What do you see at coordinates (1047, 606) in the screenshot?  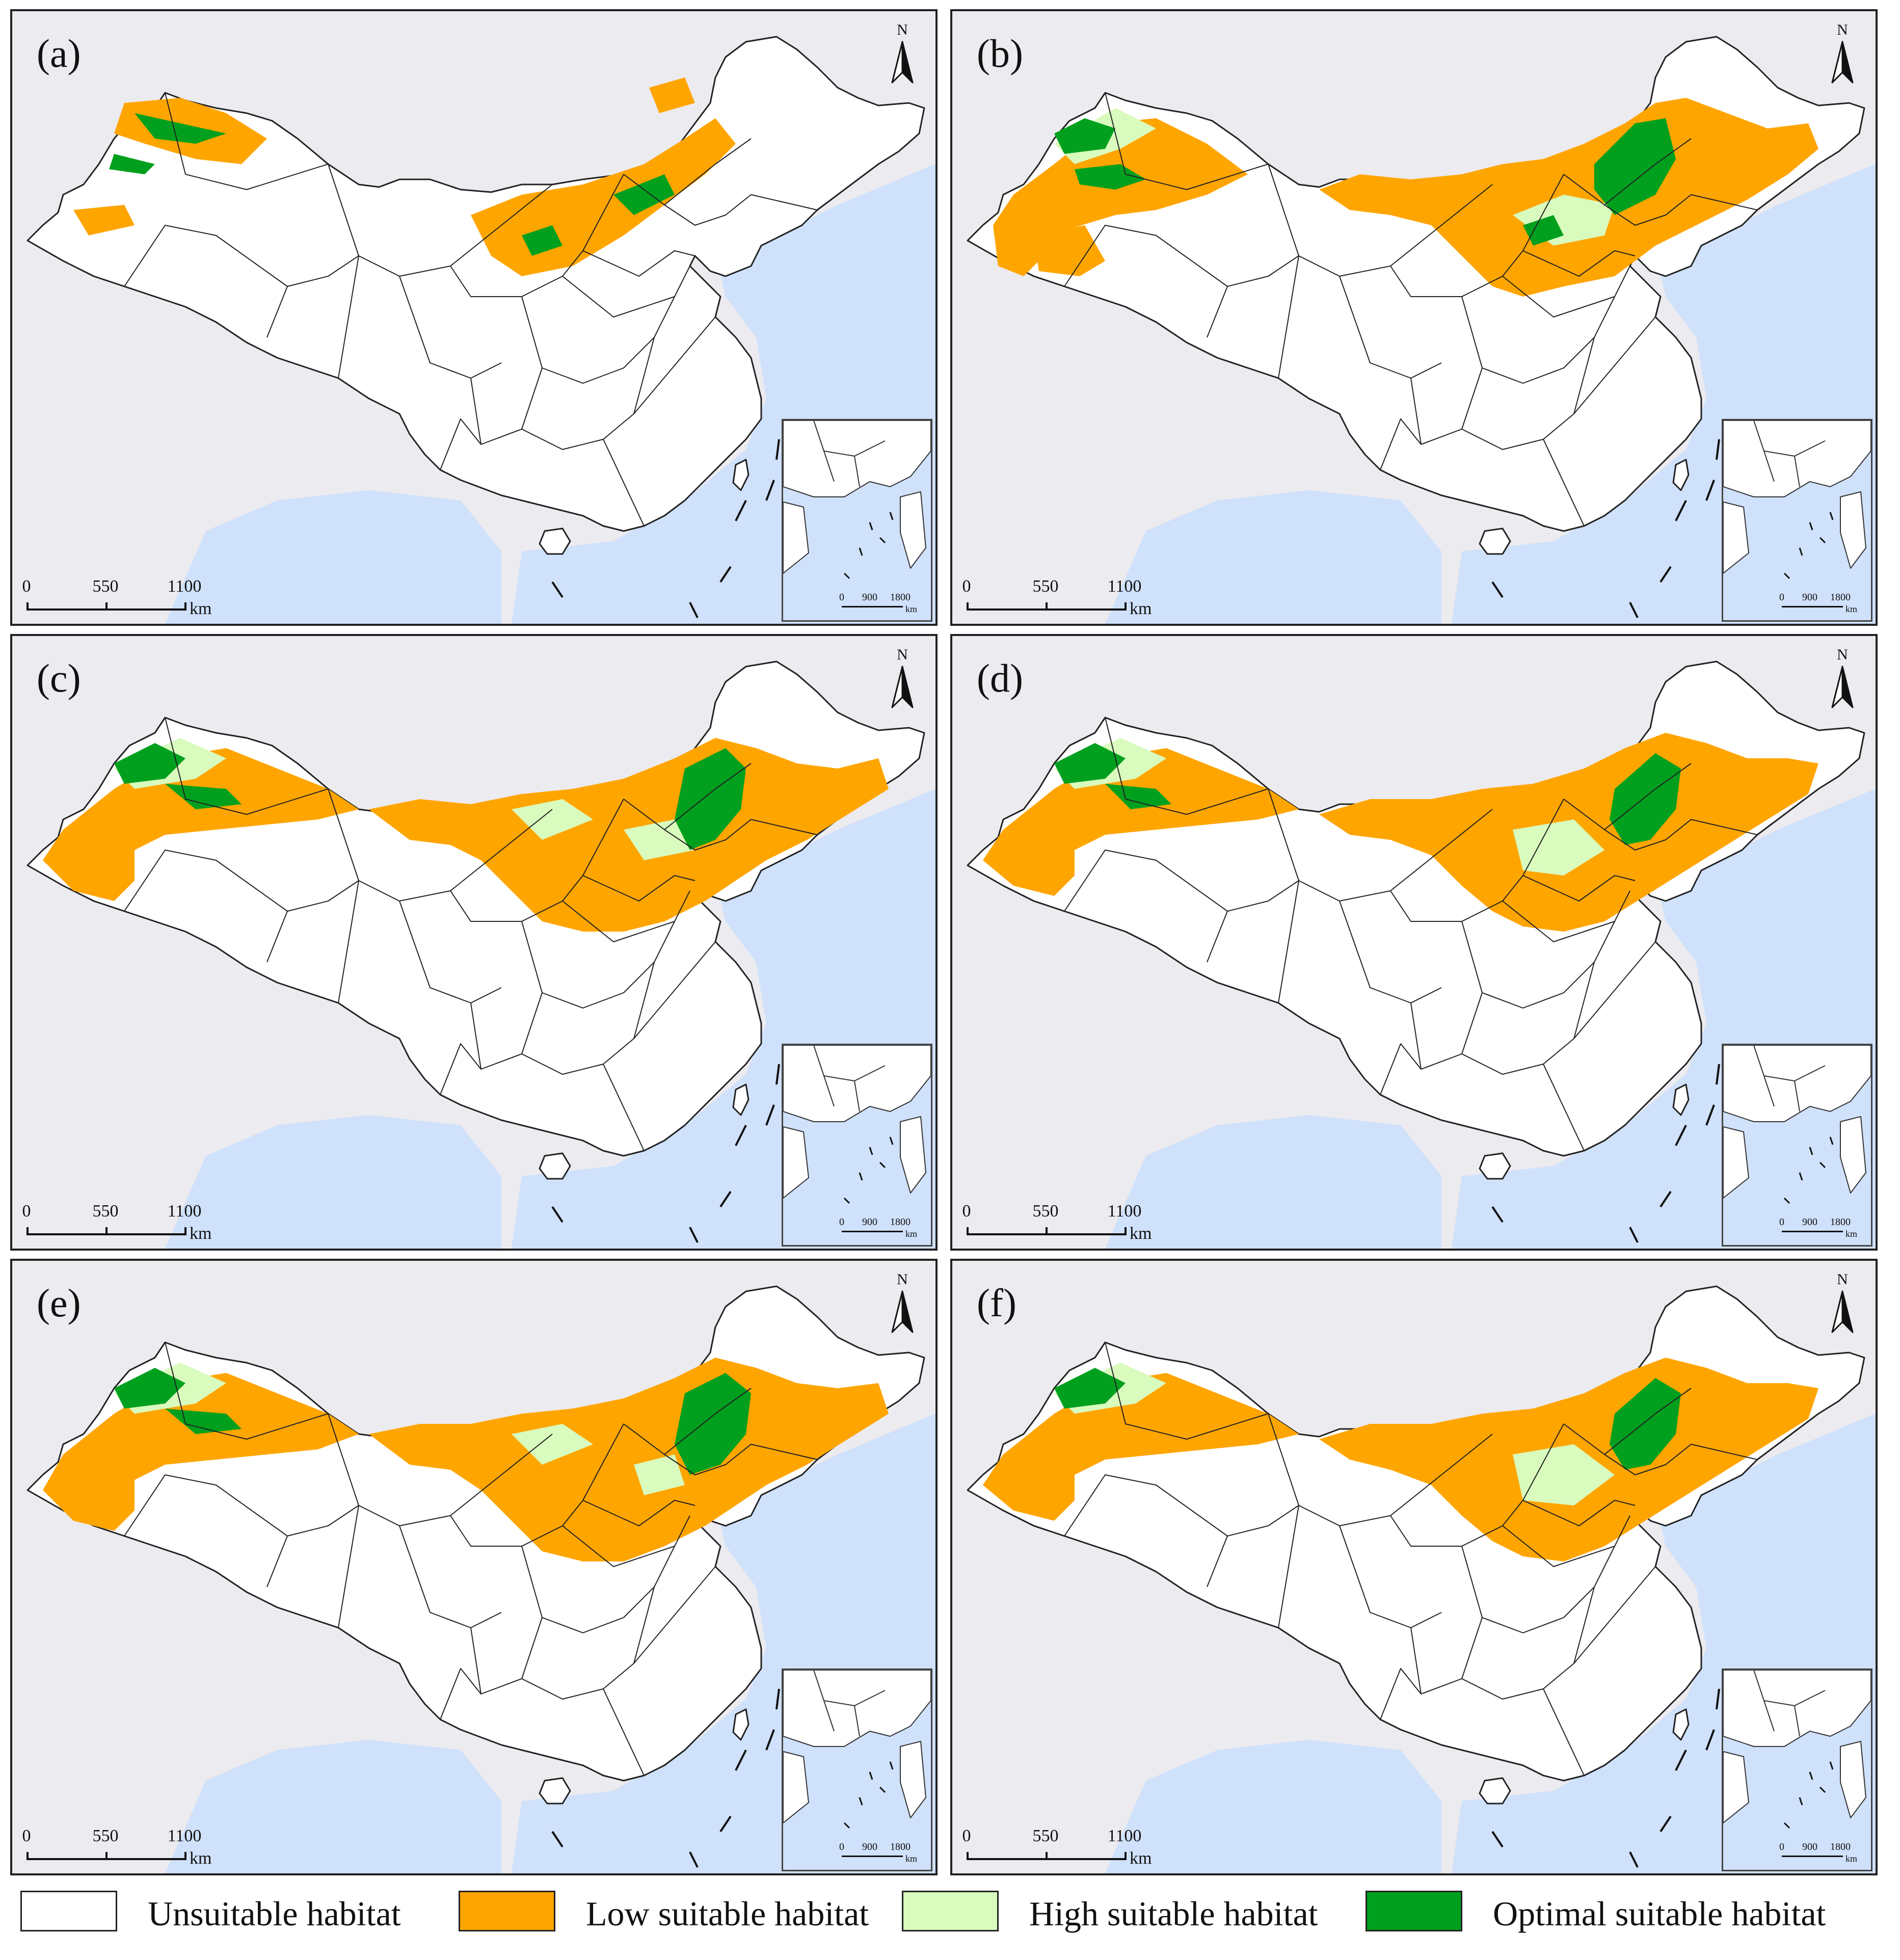 I see `scale-tick-mark` at bounding box center [1047, 606].